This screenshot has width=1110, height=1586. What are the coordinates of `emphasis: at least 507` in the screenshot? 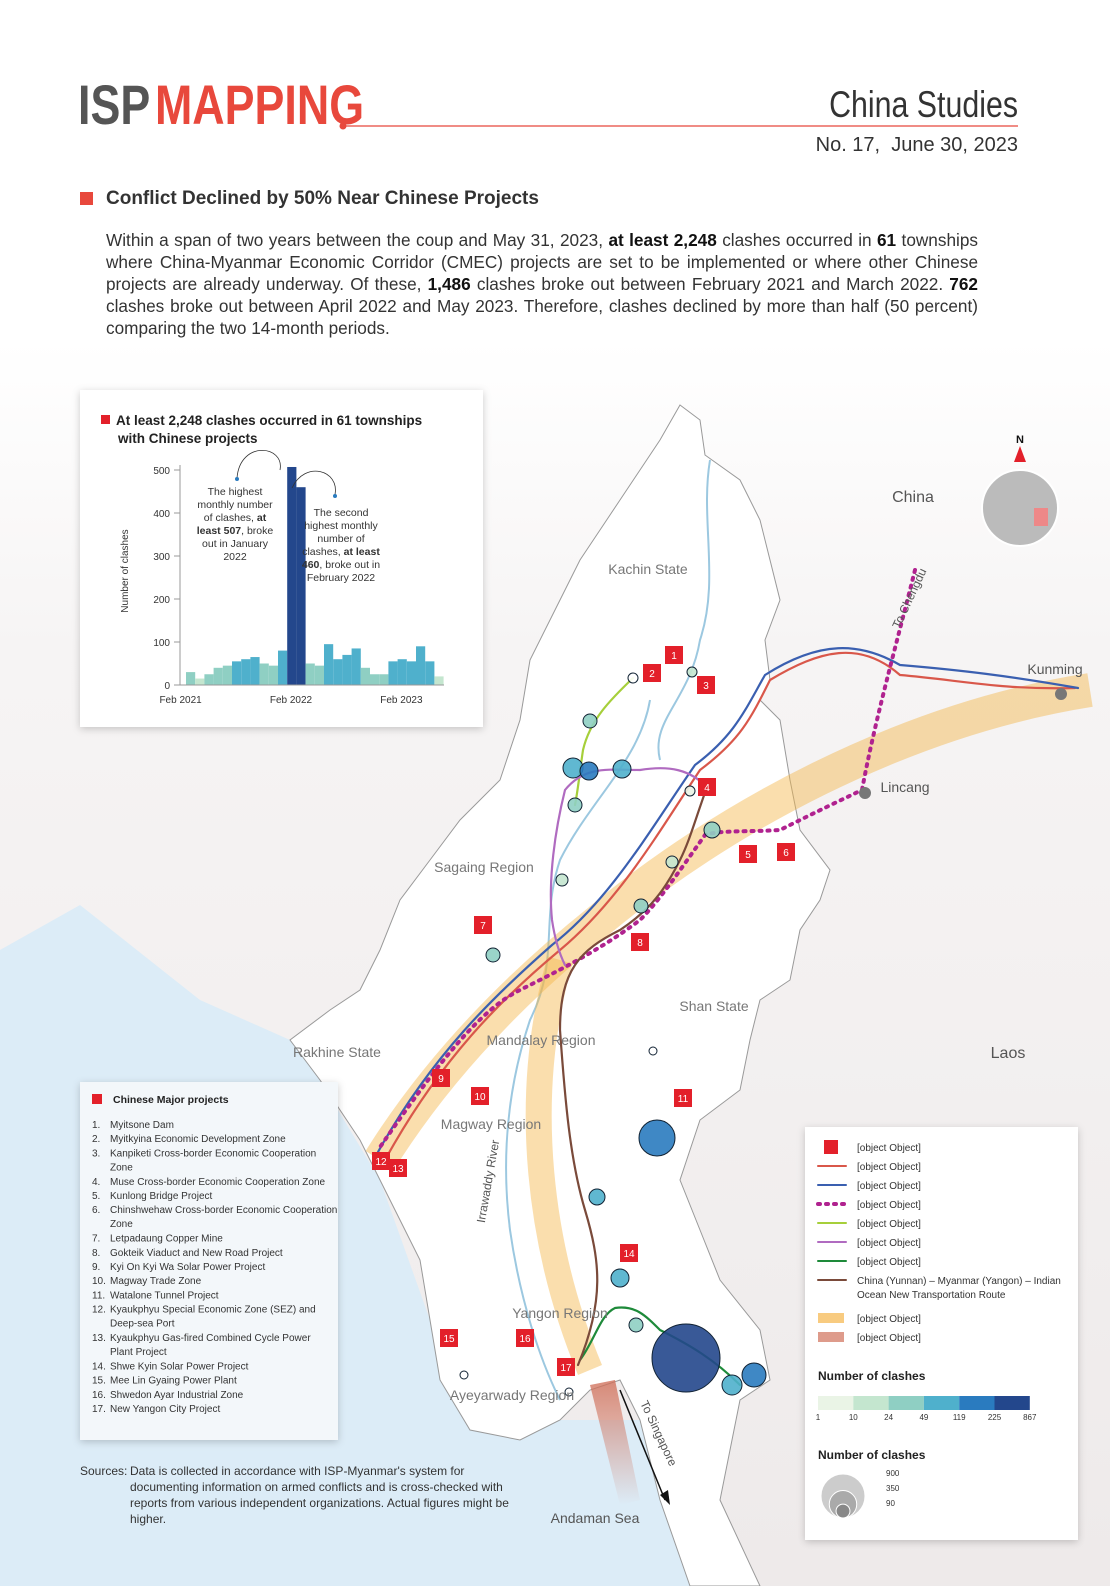 It's located at (231, 524).